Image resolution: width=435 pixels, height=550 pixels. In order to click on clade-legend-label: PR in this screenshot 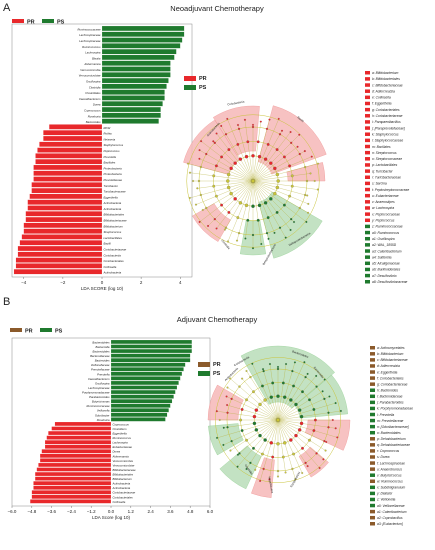, I will do `click(203, 79)`.